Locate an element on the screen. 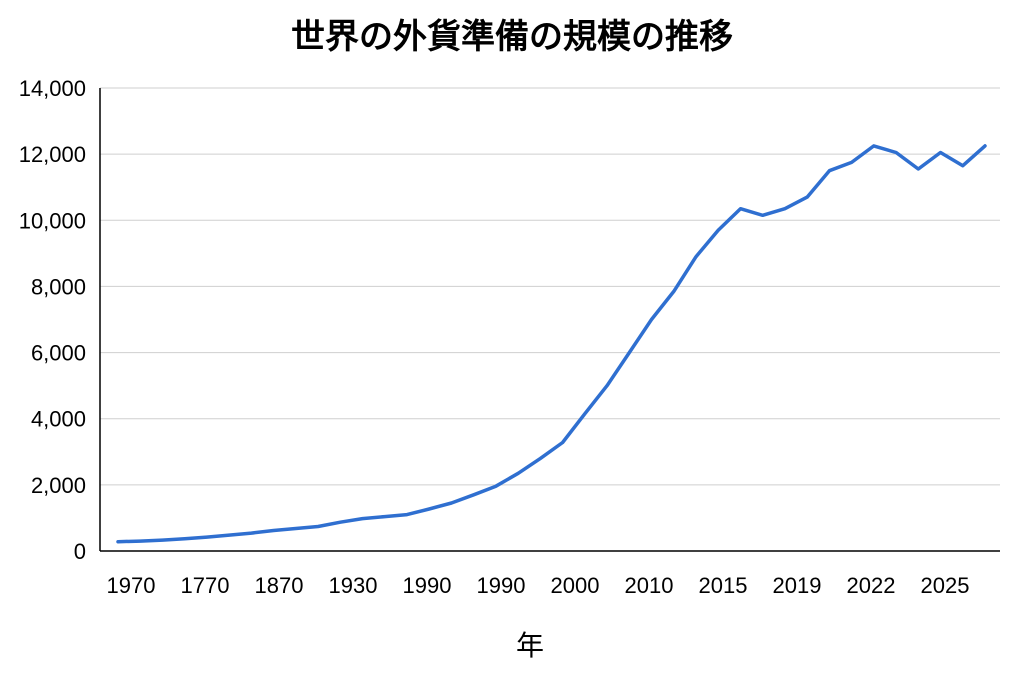 This screenshot has width=1024, height=683. y-tick-label: 0 is located at coordinates (80, 551).